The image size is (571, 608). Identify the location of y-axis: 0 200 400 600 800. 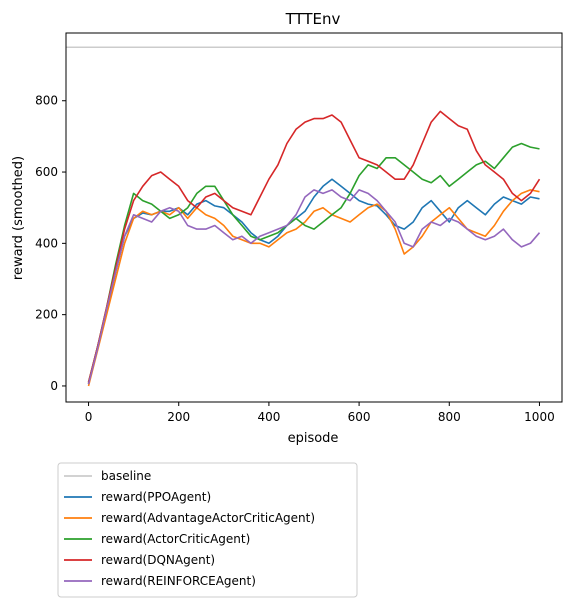
(50, 243).